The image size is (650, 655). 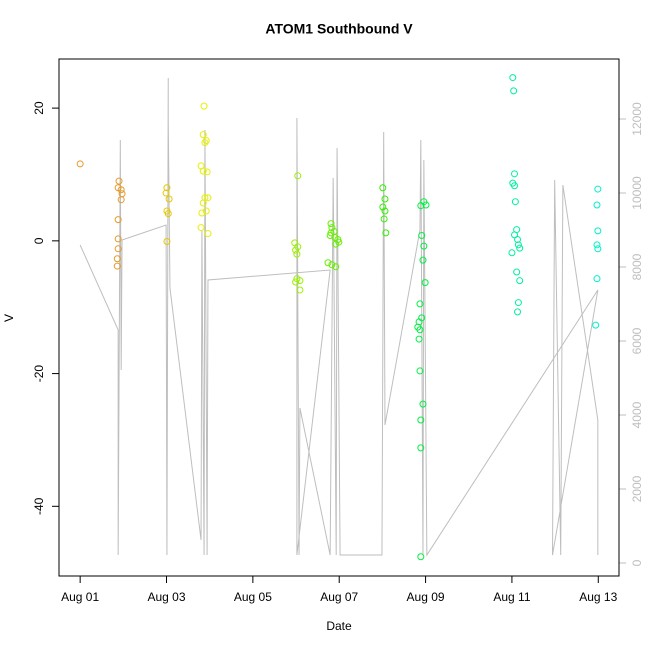 What do you see at coordinates (39, 240) in the screenshot?
I see `y-tick-label: 0` at bounding box center [39, 240].